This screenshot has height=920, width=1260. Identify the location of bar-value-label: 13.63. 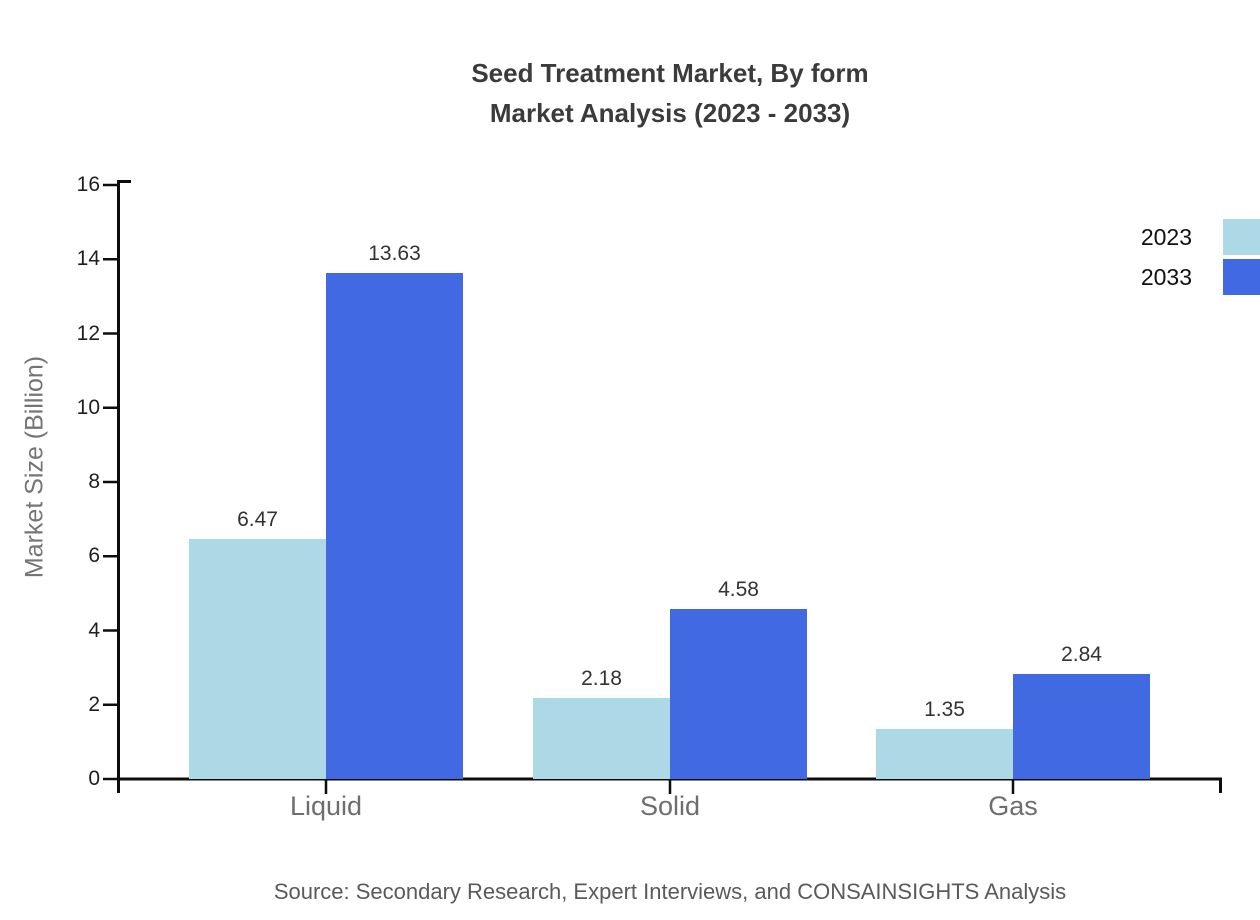
(394, 253).